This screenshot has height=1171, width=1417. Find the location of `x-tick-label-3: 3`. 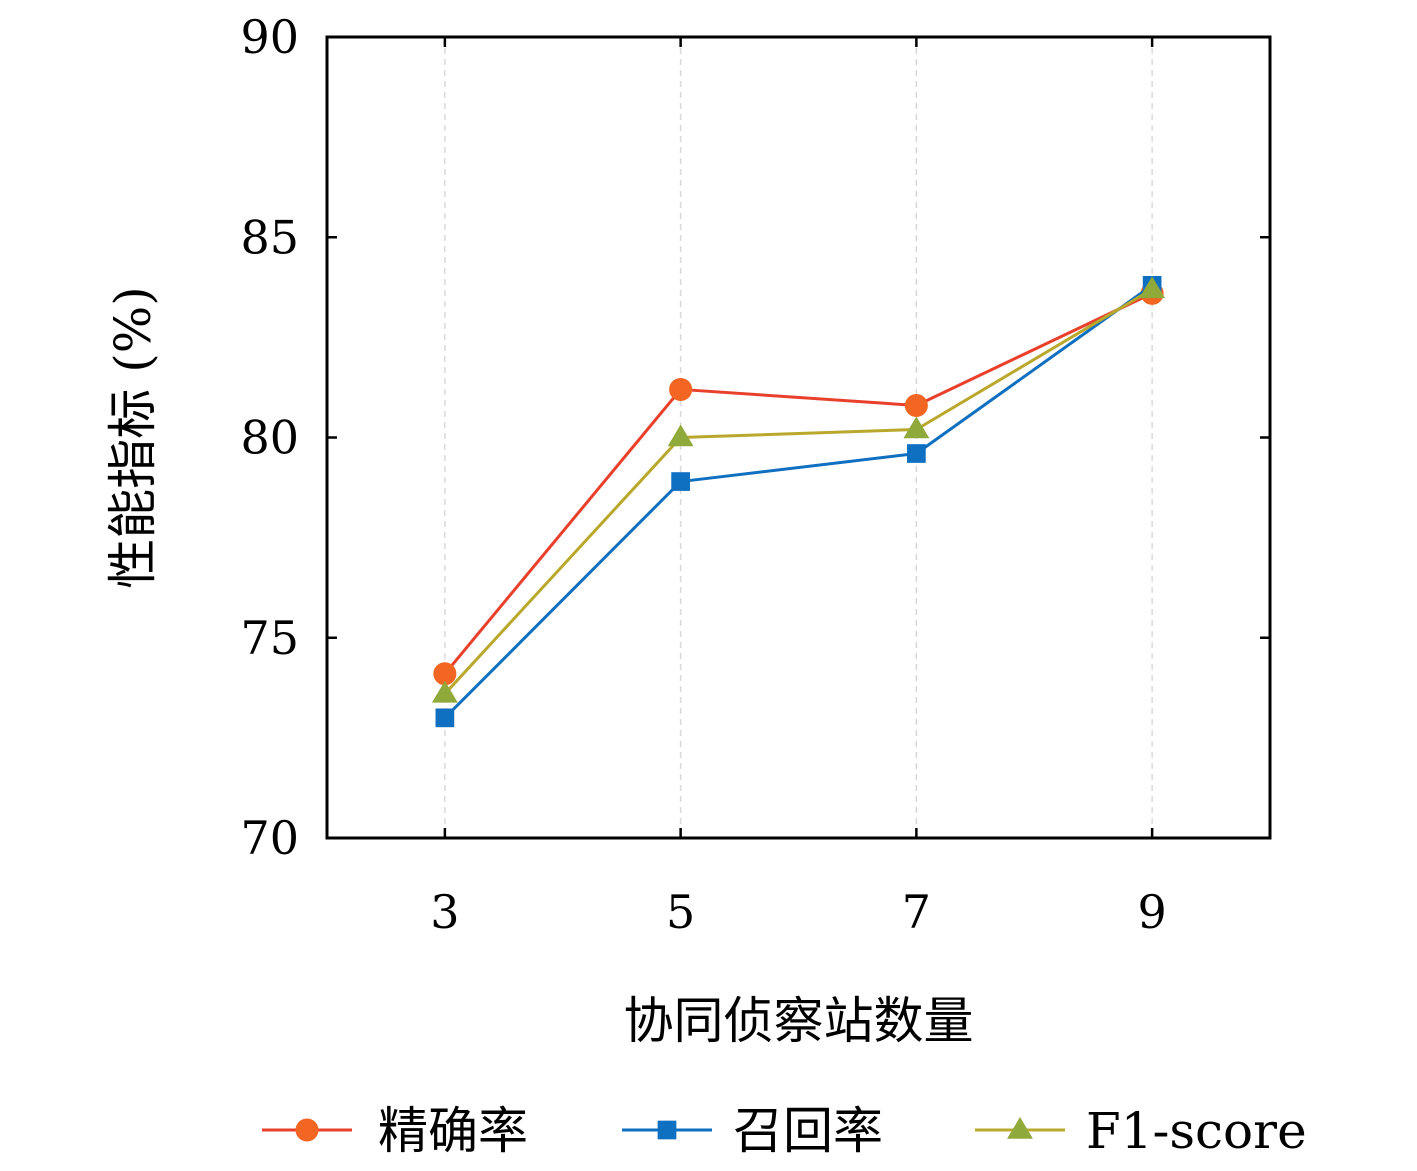

x-tick-label-3: 3 is located at coordinates (444, 912).